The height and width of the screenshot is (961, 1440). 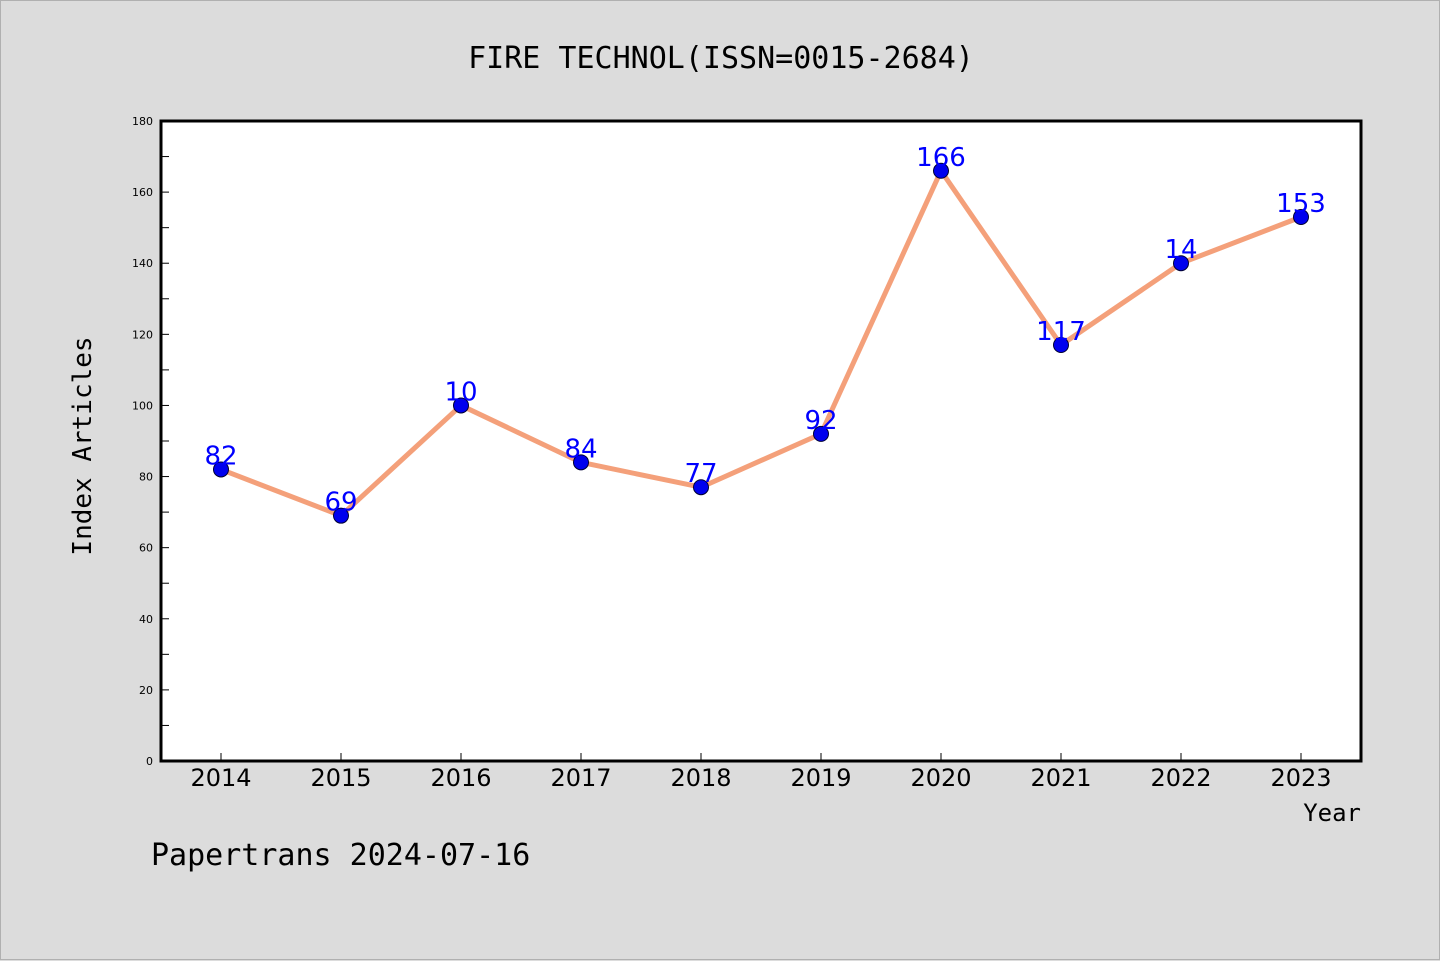 What do you see at coordinates (721, 58) in the screenshot?
I see `chart-title: FIRE TECHNOL(ISSN=0015-2684)` at bounding box center [721, 58].